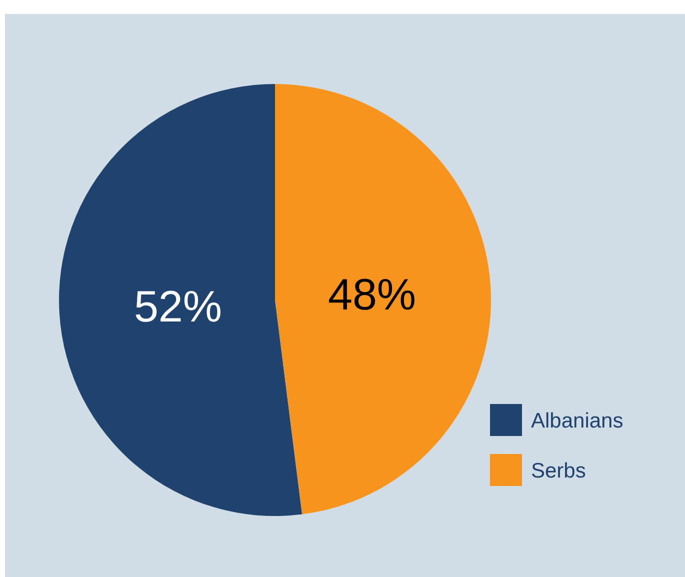 The image size is (685, 577). What do you see at coordinates (577, 420) in the screenshot?
I see `legend-label: Albanians` at bounding box center [577, 420].